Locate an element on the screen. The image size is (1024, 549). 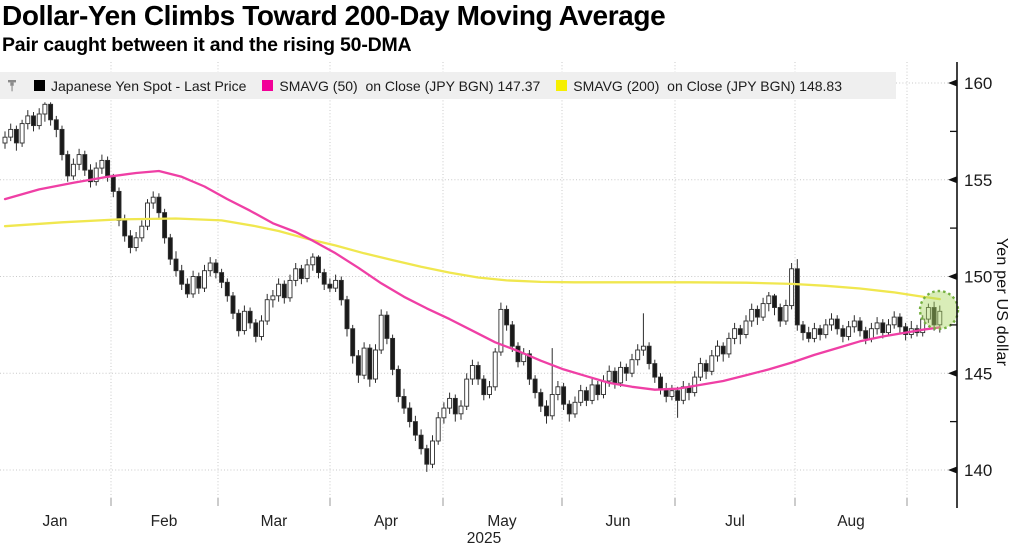
y-tick-label: 140 is located at coordinates (978, 470).